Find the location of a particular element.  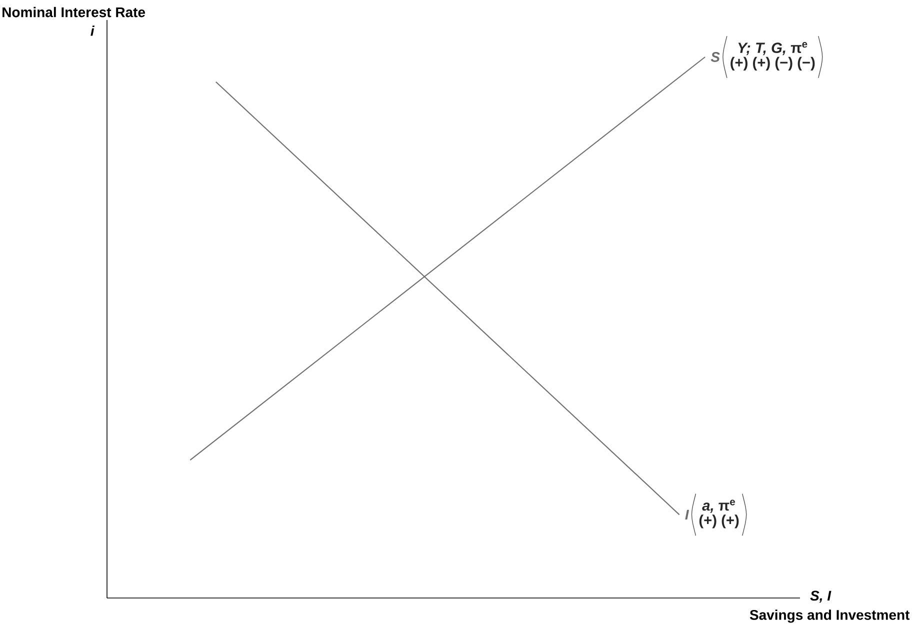

x-axis-title: Savings and Investment is located at coordinates (830, 616).